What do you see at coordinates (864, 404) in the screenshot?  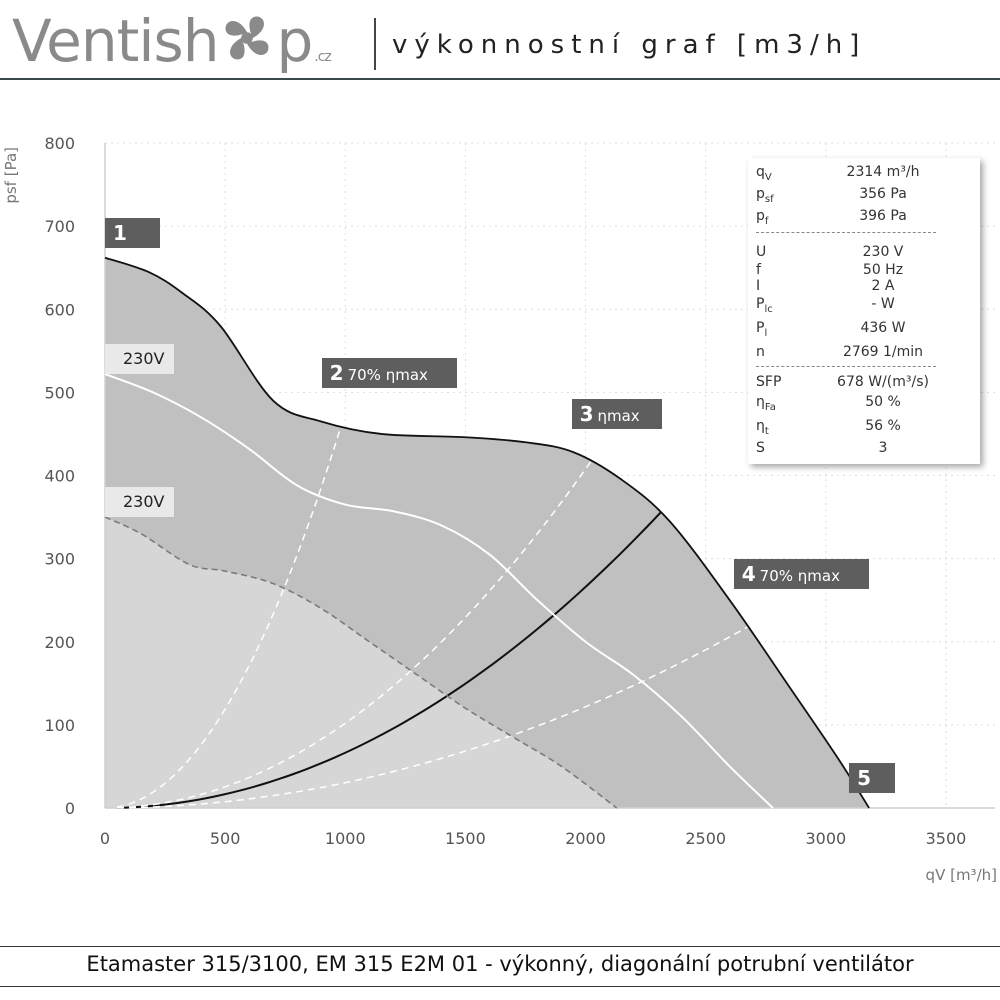 I see `info-row: ηFa 50 %` at bounding box center [864, 404].